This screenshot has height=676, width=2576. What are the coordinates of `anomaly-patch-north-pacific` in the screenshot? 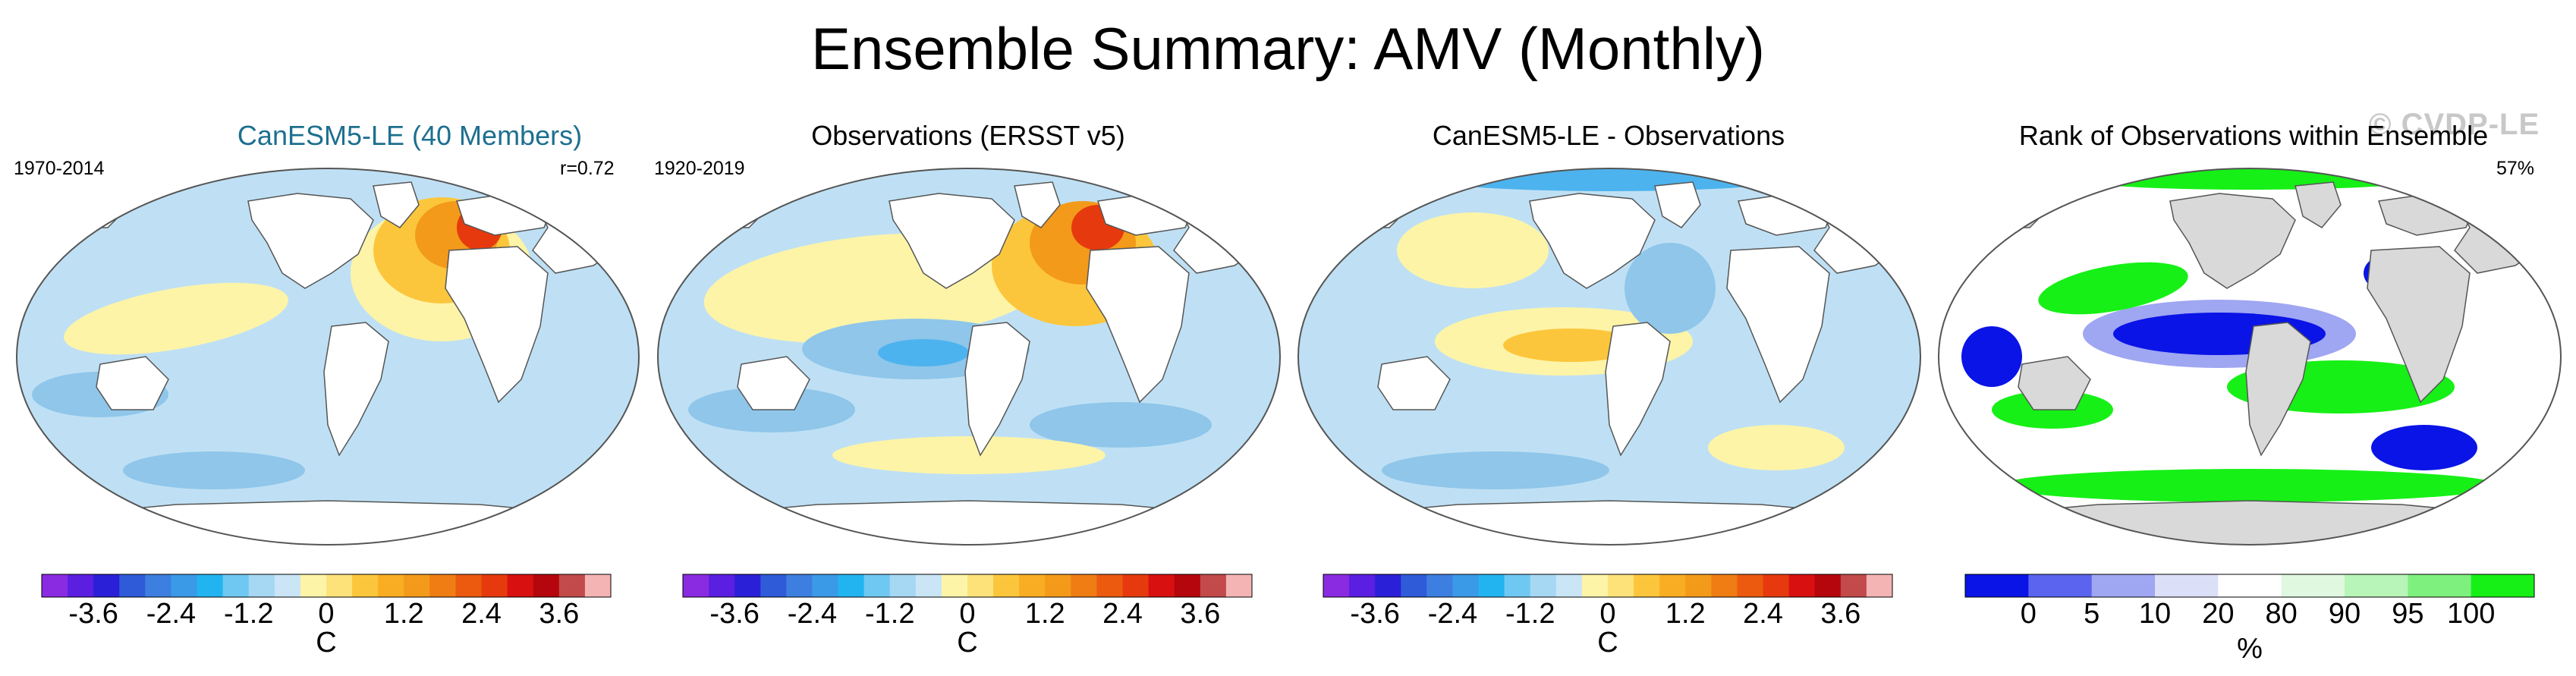 It's located at (1473, 250).